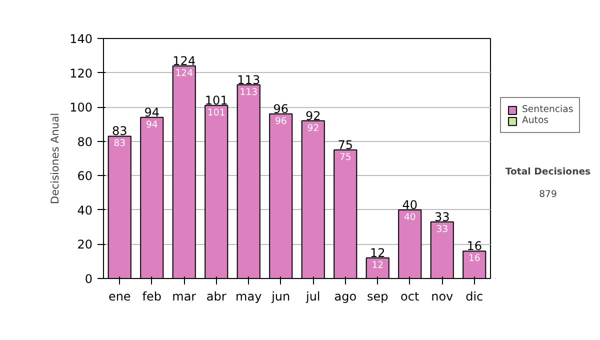 This screenshot has height=340, width=600. Describe the element at coordinates (216, 100) in the screenshot. I see `total-label: 101` at that location.